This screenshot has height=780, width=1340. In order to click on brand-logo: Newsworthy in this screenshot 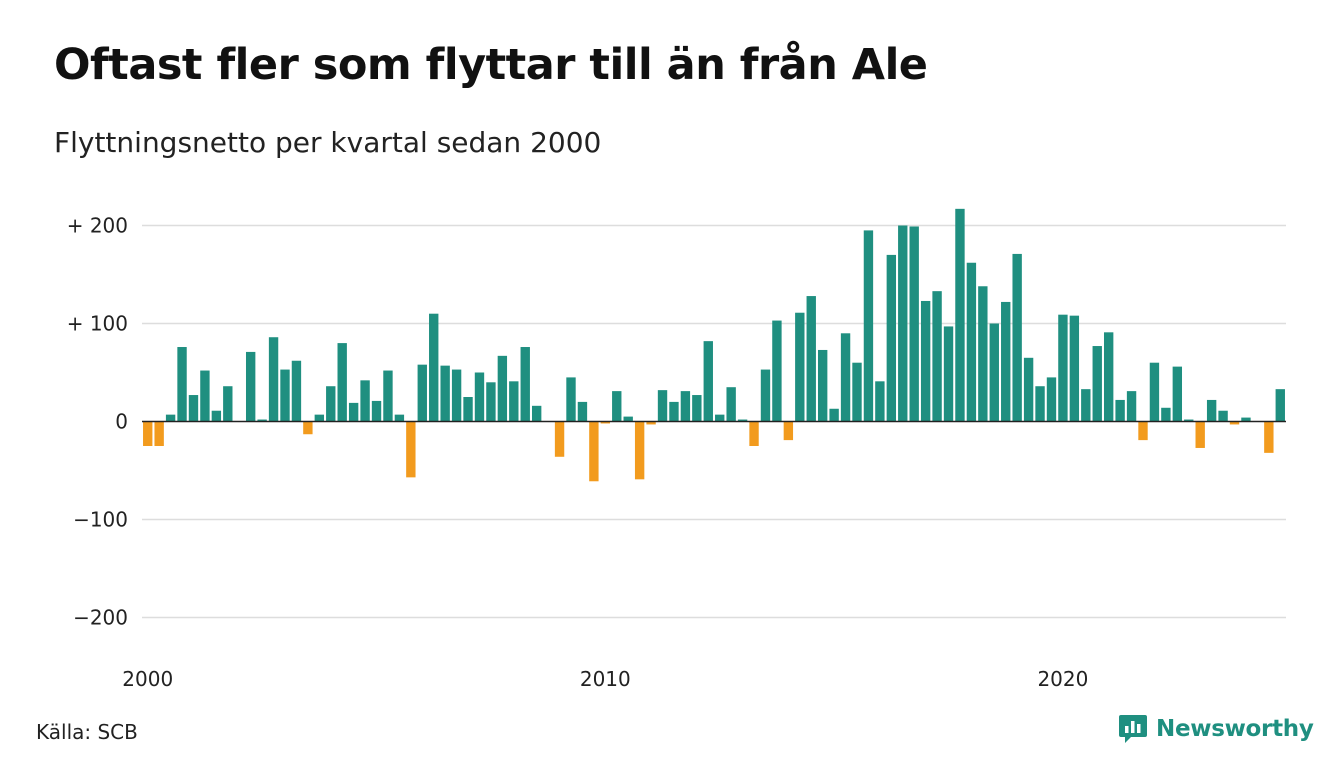, I will do `click(1216, 729)`.